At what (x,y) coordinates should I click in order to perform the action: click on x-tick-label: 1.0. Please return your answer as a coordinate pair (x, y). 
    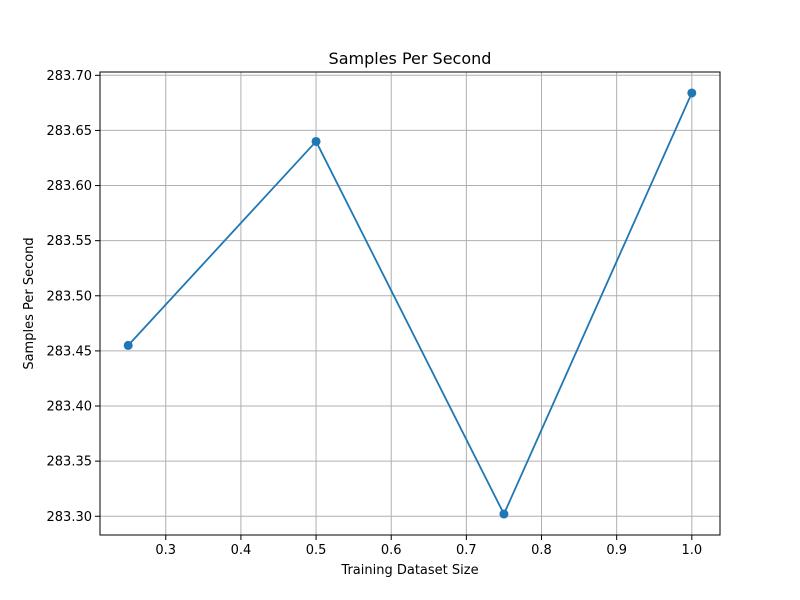
    Looking at the image, I should click on (691, 550).